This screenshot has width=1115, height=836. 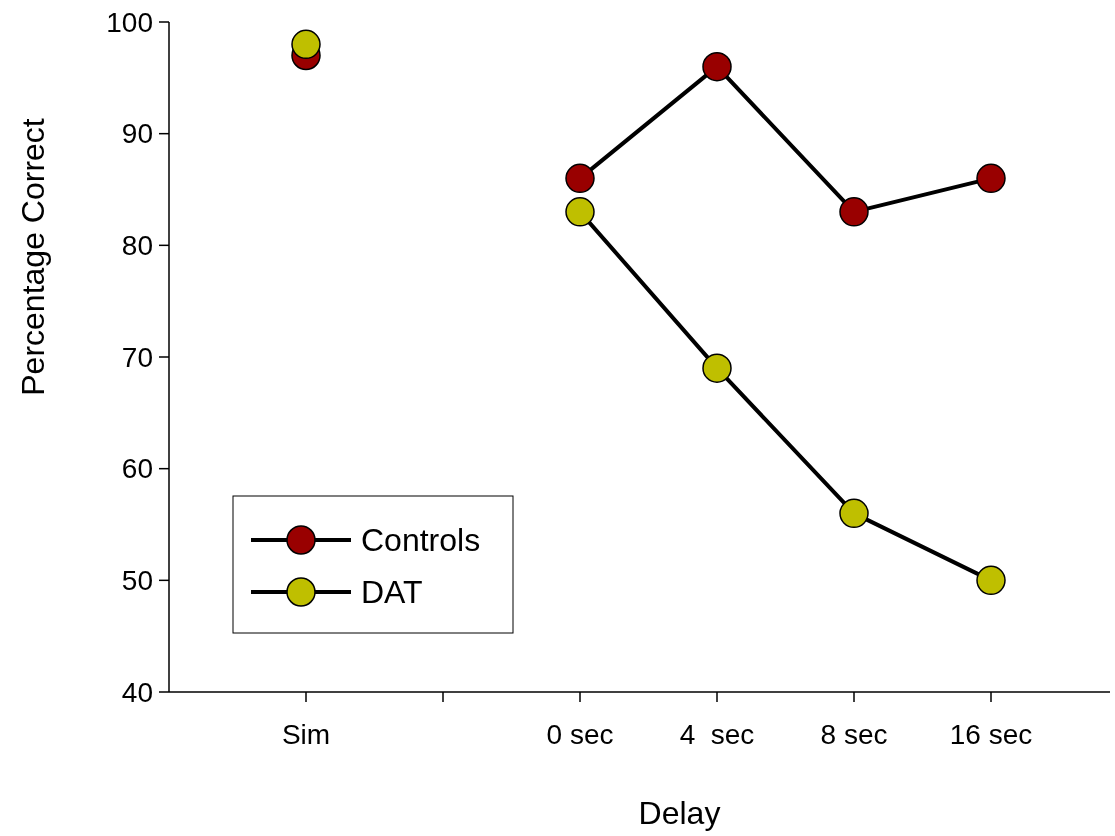 What do you see at coordinates (421, 540) in the screenshot?
I see `legend-label: Controls` at bounding box center [421, 540].